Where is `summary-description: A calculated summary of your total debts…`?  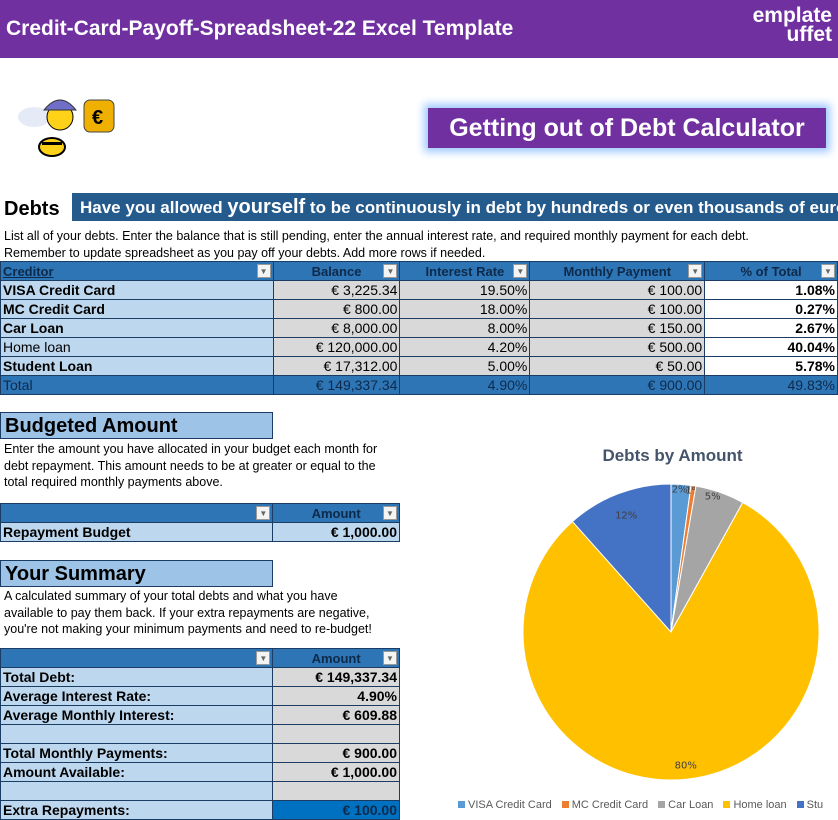
summary-description: A calculated summary of your total debts… is located at coordinates (188, 613).